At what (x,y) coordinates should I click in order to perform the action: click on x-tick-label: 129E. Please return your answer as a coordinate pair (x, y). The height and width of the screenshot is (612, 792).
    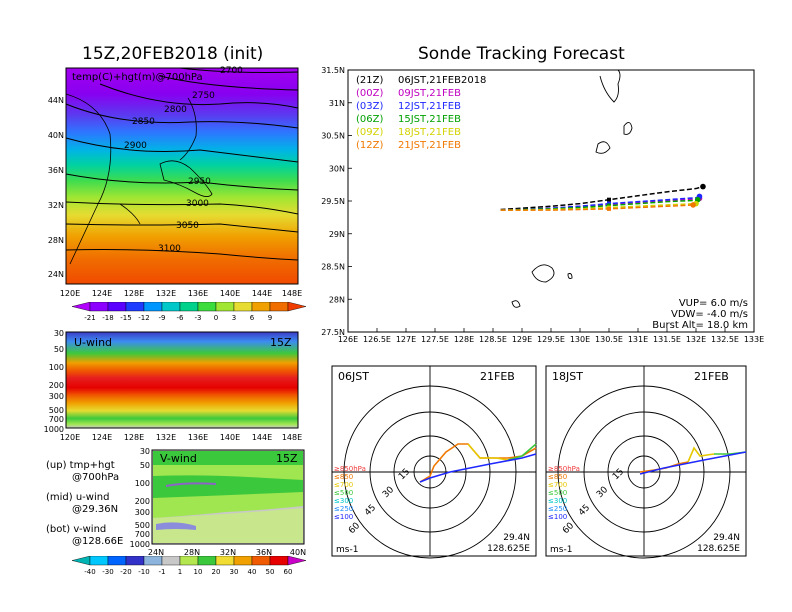
    Looking at the image, I should click on (522, 339).